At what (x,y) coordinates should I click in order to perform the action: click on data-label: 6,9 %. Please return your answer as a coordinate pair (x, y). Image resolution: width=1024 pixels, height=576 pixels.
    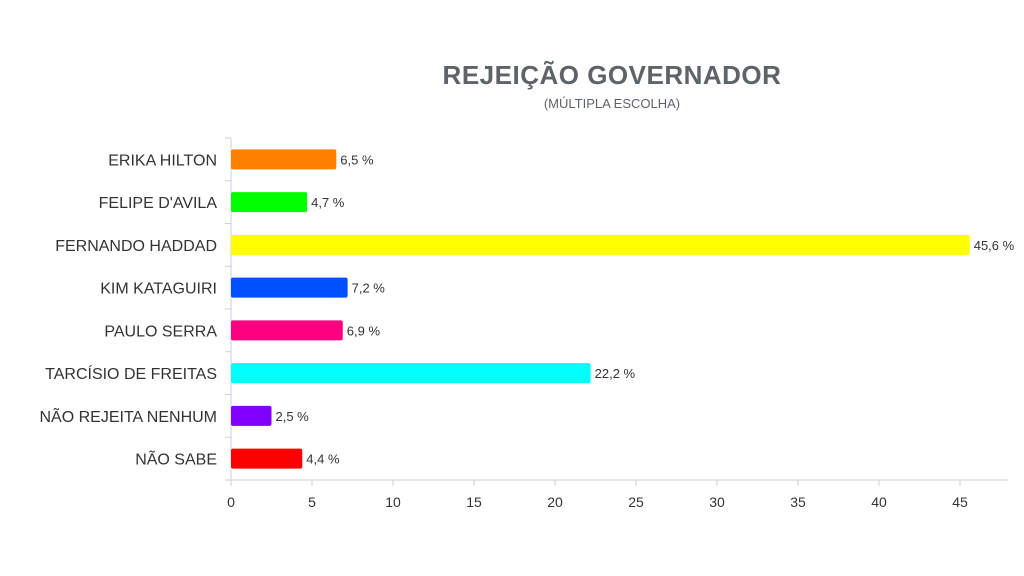
    Looking at the image, I should click on (364, 330).